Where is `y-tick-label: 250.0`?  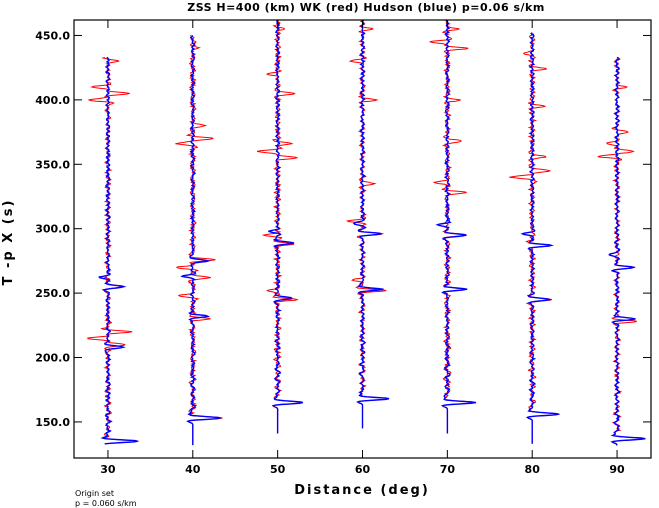 y-tick-label: 250.0 is located at coordinates (52, 293).